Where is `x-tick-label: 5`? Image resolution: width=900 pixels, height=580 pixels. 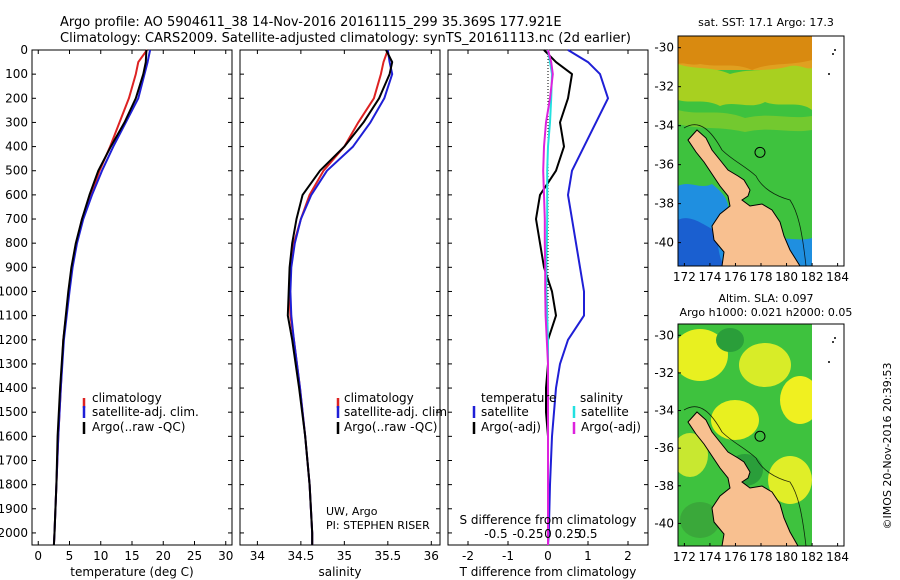
x-tick-label: 5 is located at coordinates (70, 556).